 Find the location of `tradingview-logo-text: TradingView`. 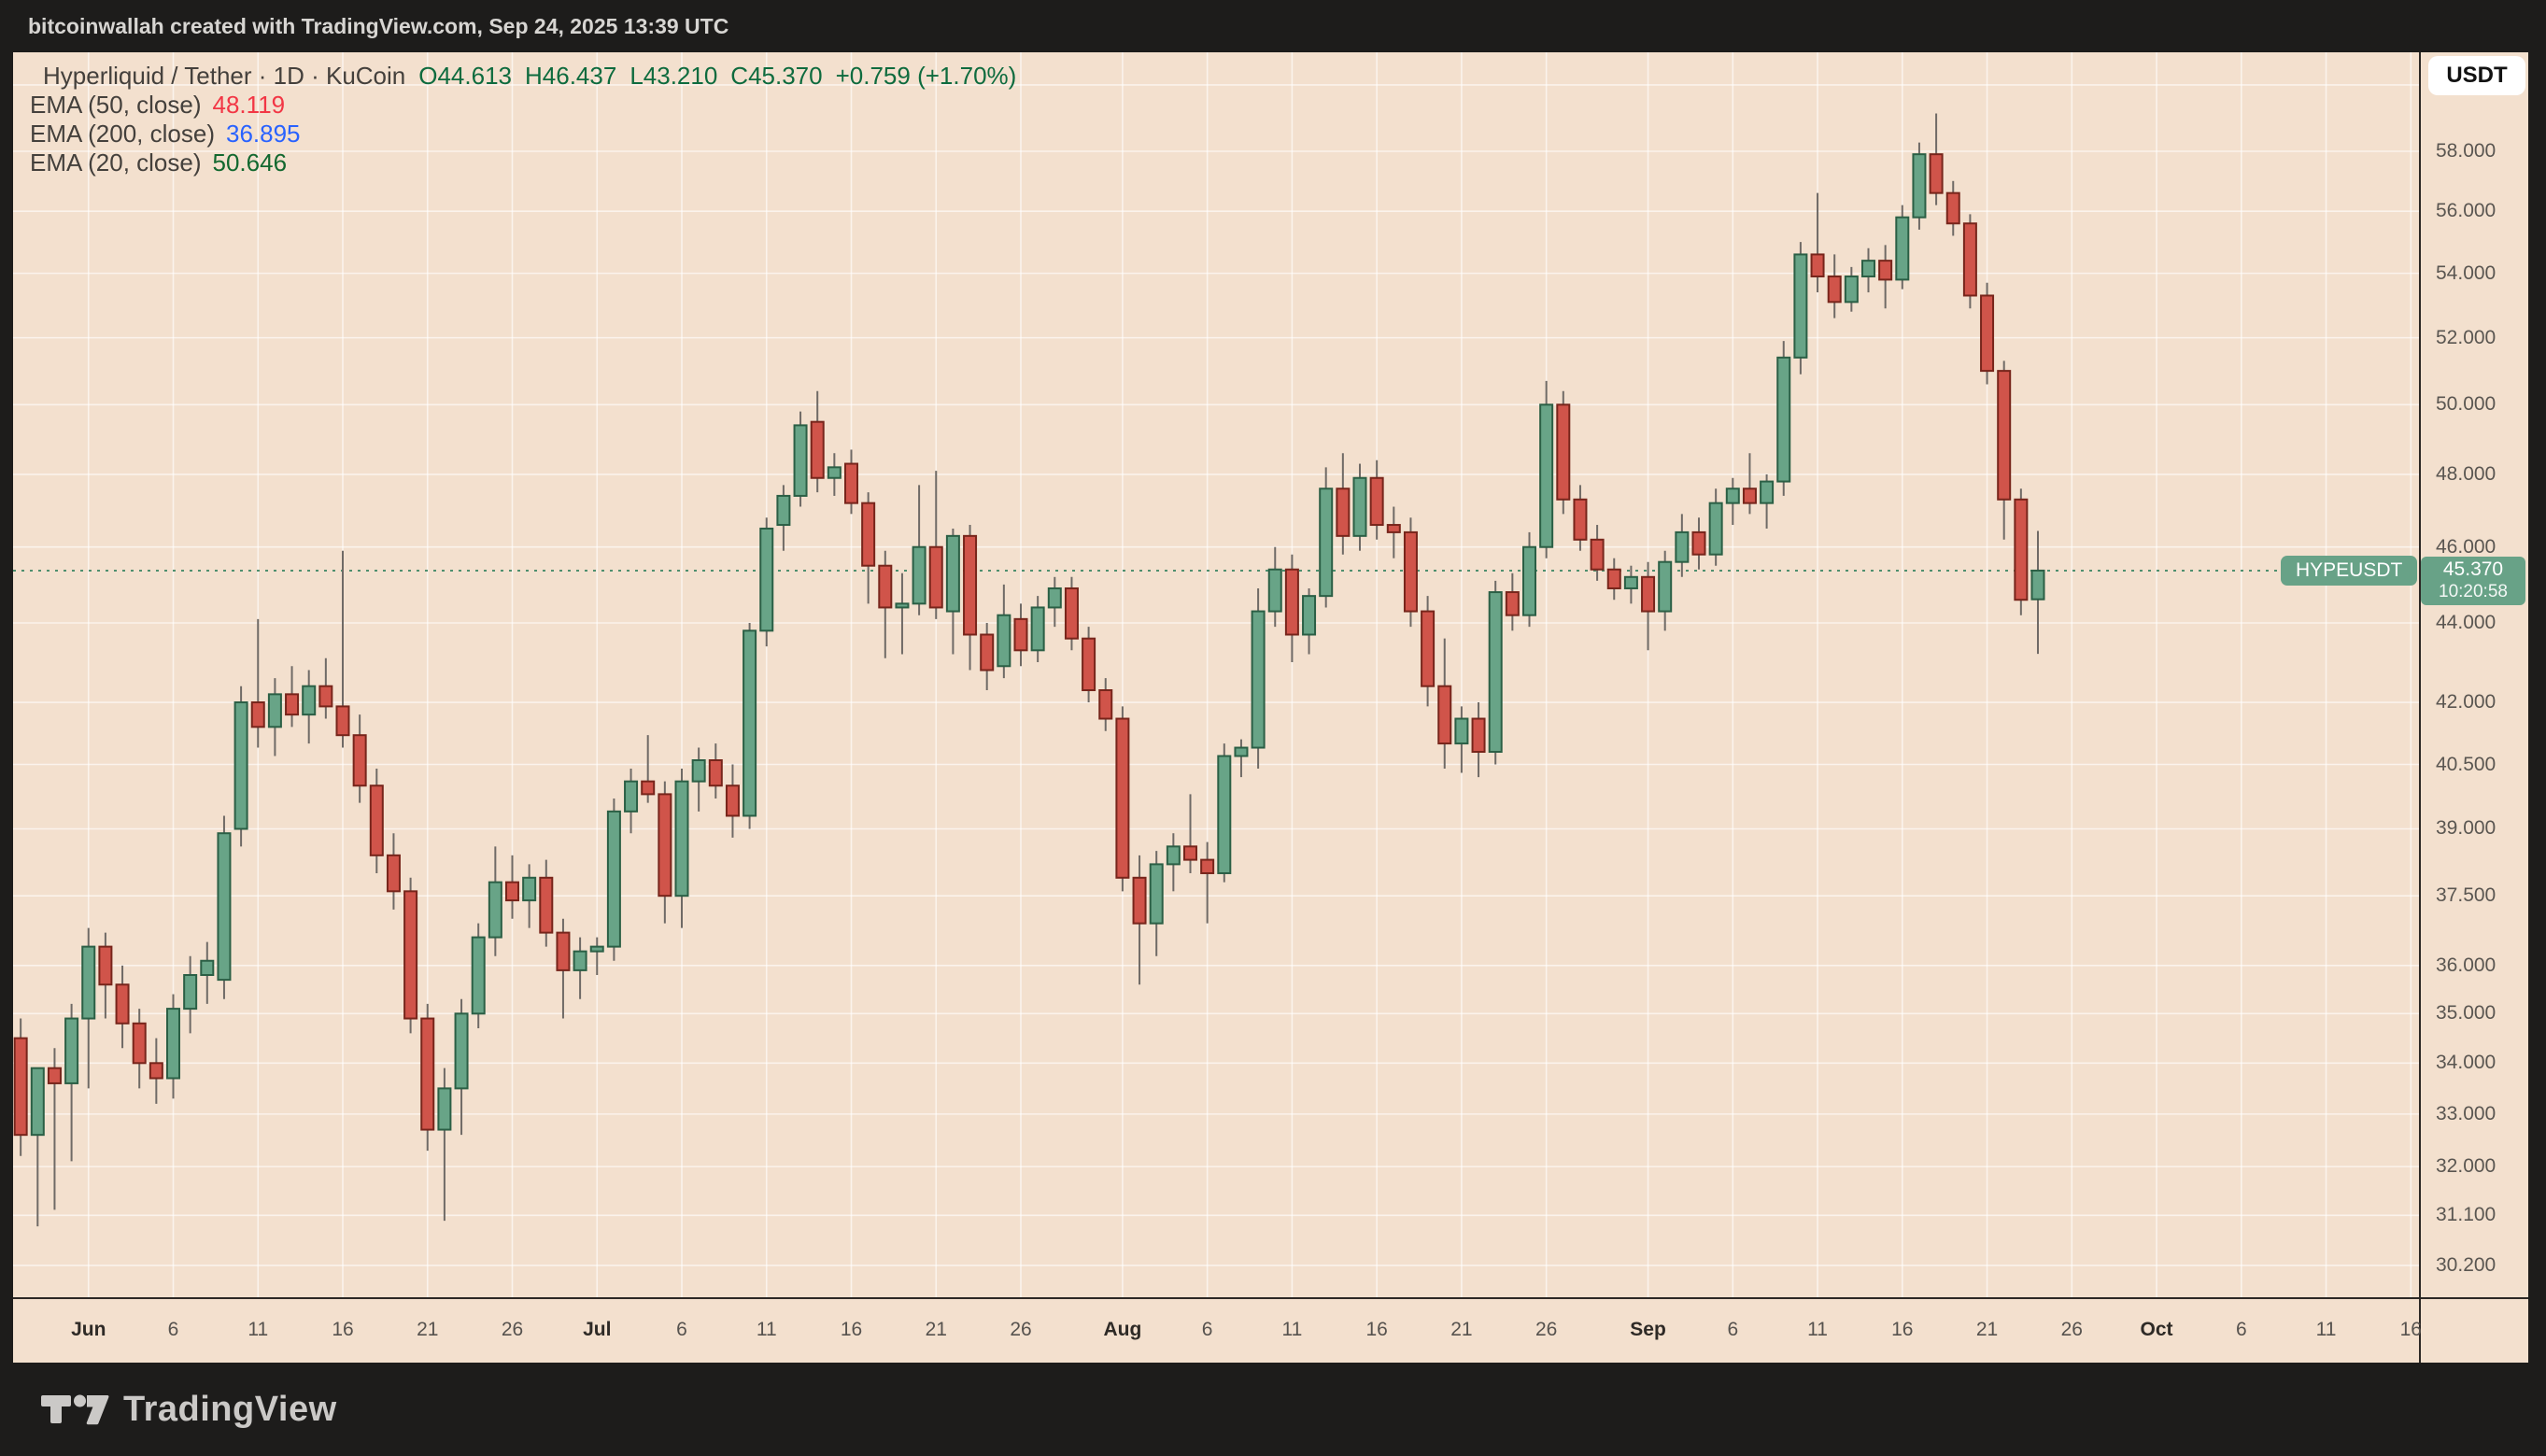

tradingview-logo-text: TradingView is located at coordinates (230, 1409).